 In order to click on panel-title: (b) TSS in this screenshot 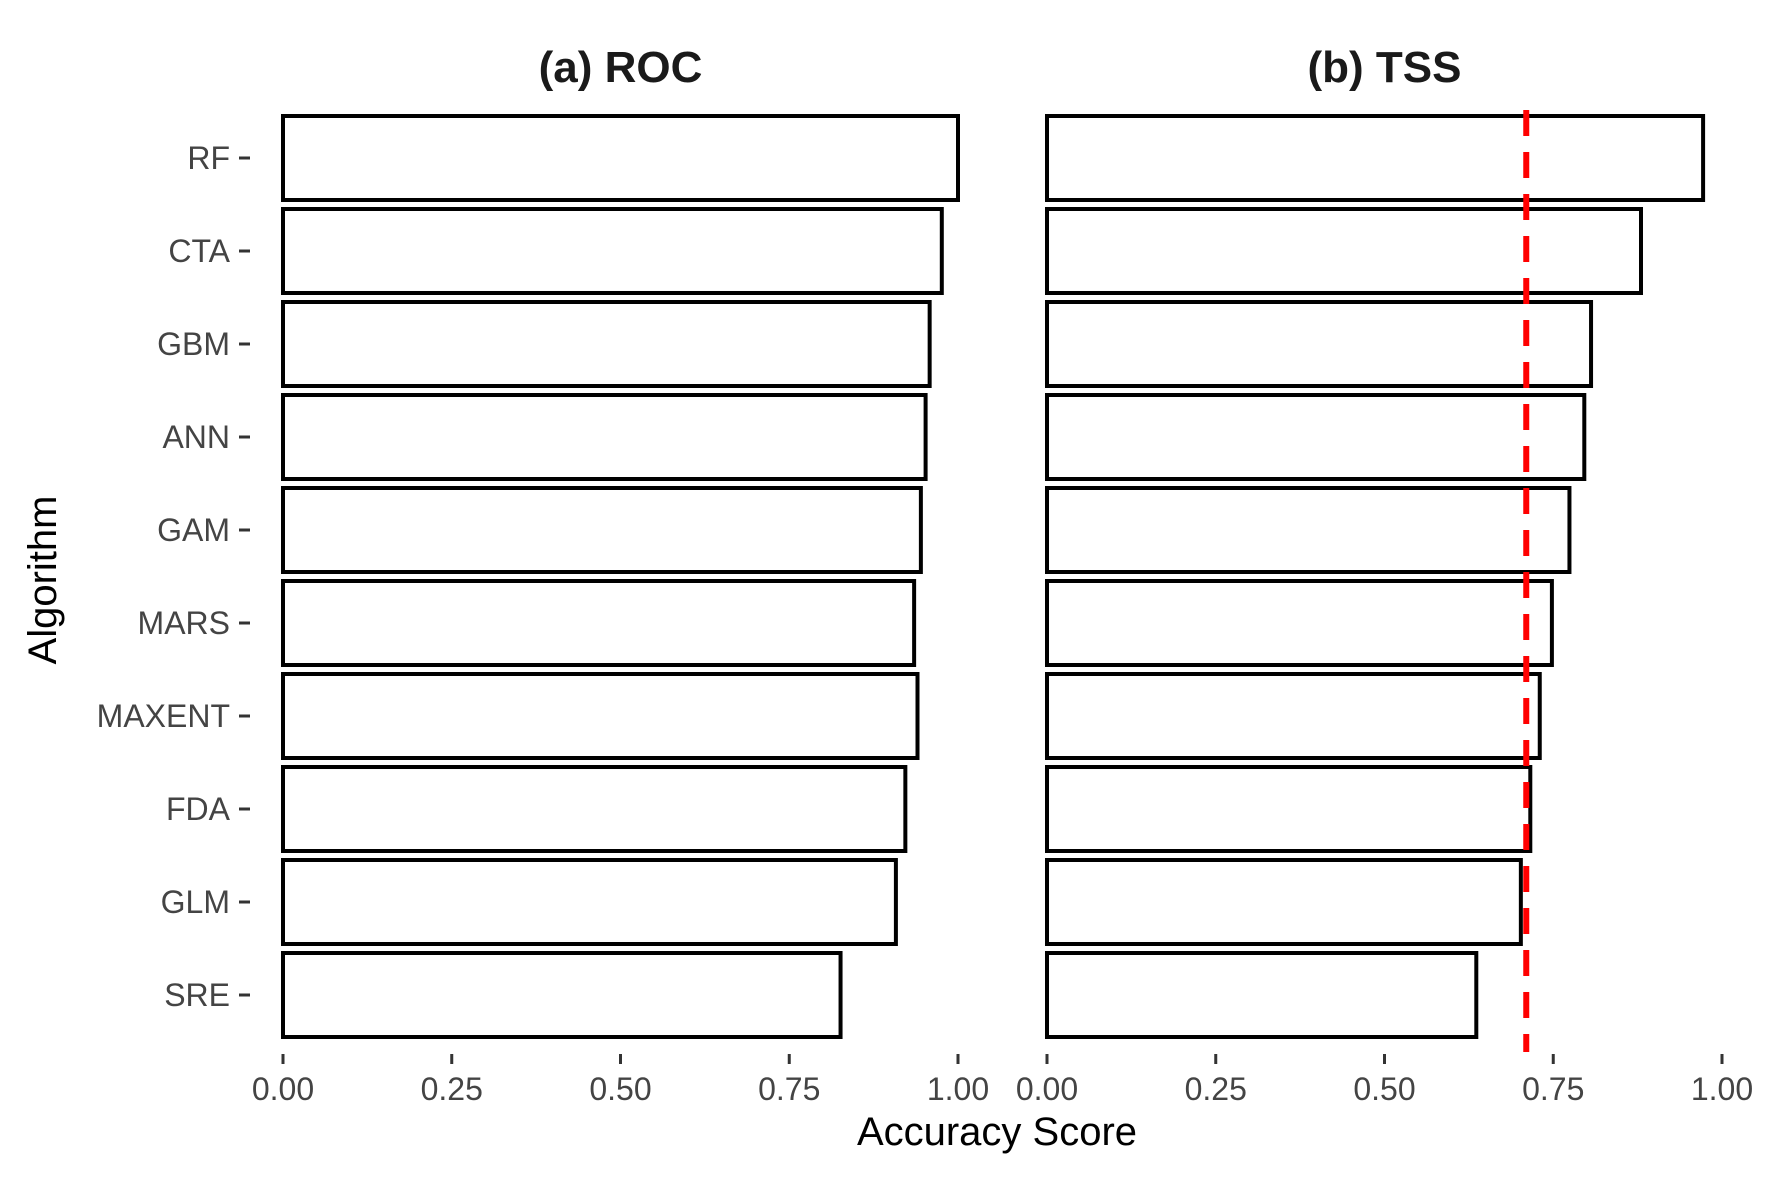, I will do `click(1385, 67)`.